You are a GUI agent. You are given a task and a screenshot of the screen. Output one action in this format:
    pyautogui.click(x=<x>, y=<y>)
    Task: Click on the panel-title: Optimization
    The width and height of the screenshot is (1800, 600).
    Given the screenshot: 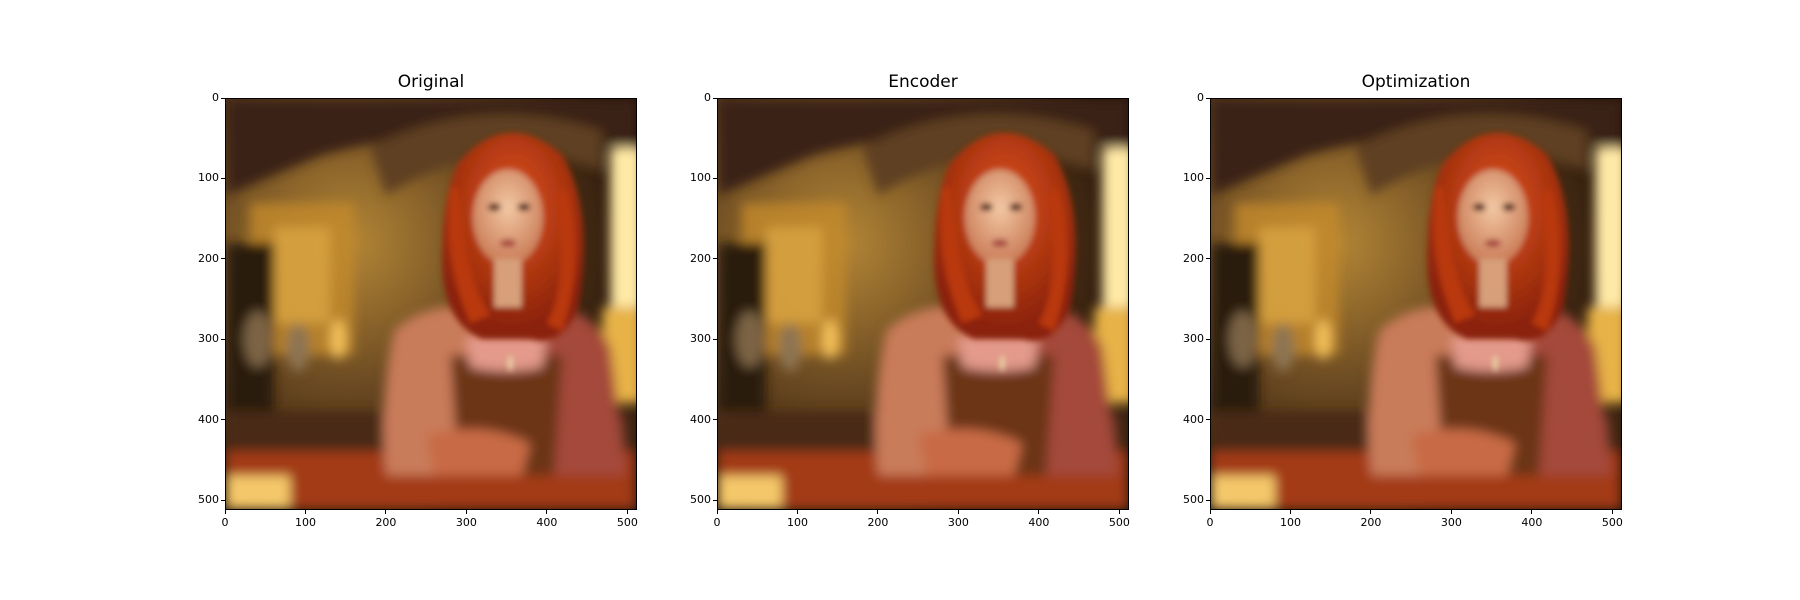 What is the action you would take?
    pyautogui.click(x=1416, y=82)
    